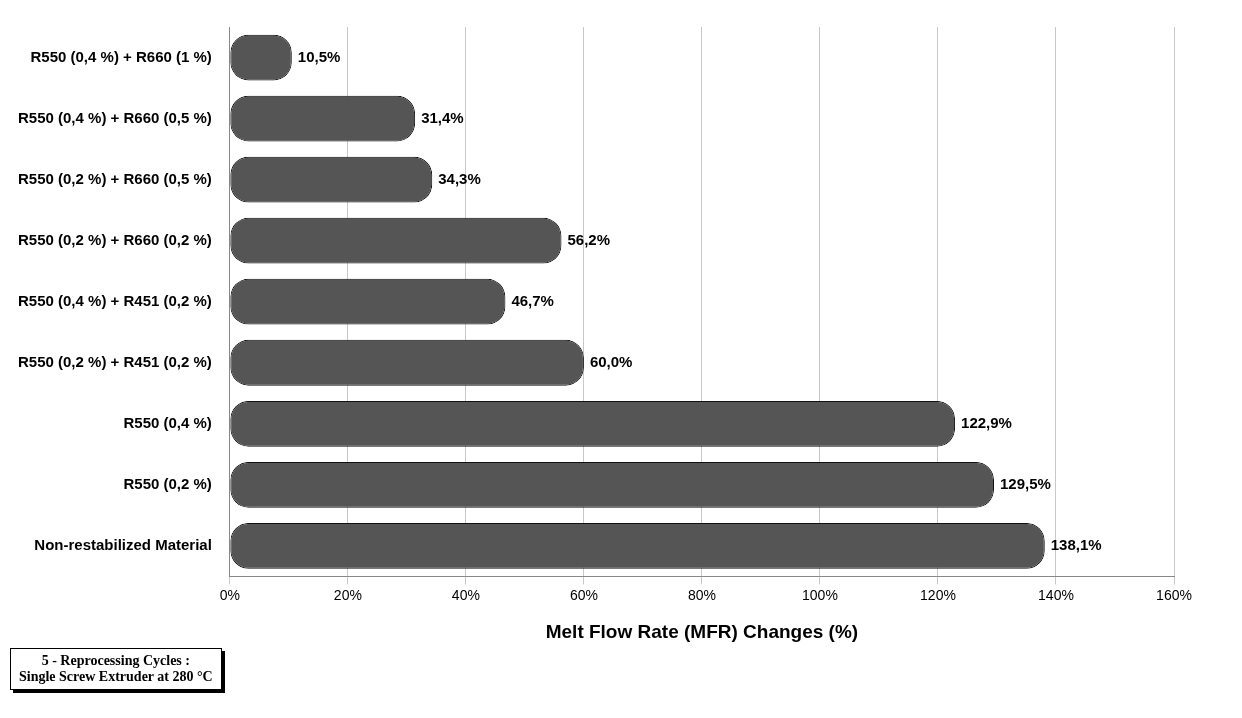 The image size is (1242, 718). I want to click on data-label: 122,9%, so click(986, 422).